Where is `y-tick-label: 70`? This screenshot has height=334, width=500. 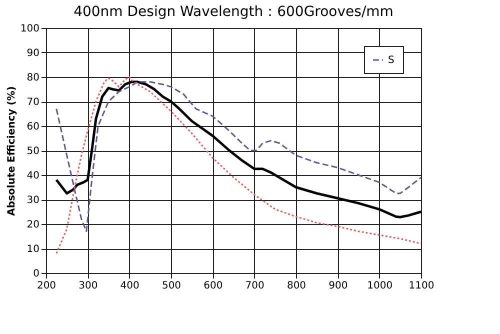 y-tick-label: 70 is located at coordinates (33, 102).